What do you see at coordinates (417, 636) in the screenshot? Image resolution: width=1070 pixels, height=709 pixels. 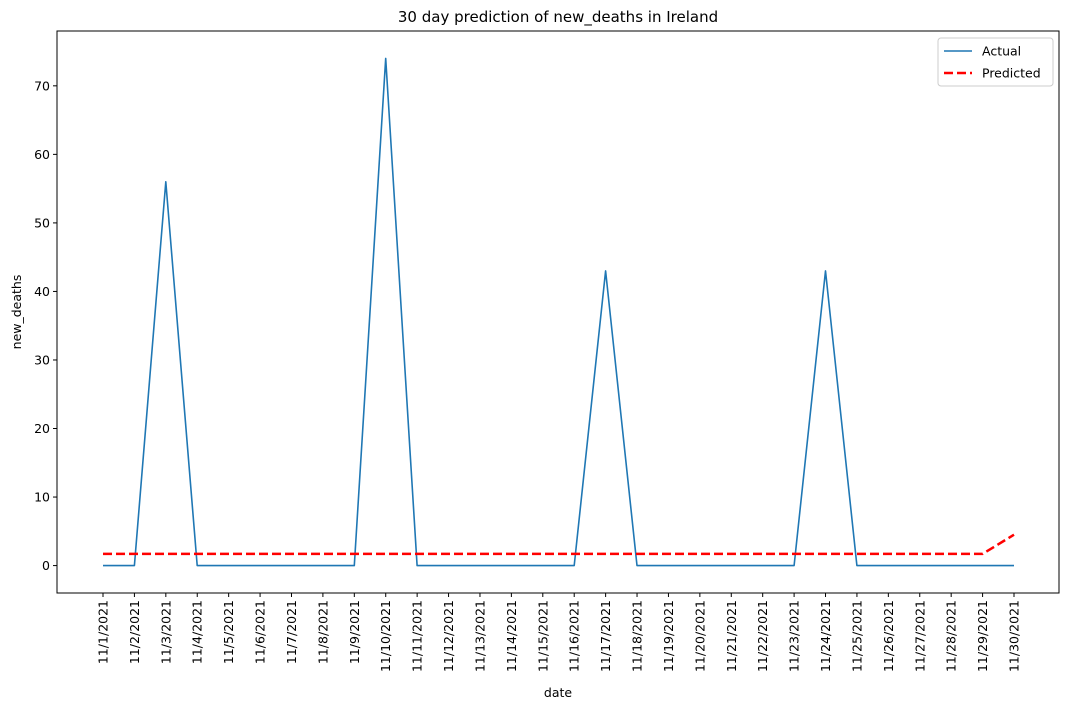 I see `x-tick-label: 11/11/2021` at bounding box center [417, 636].